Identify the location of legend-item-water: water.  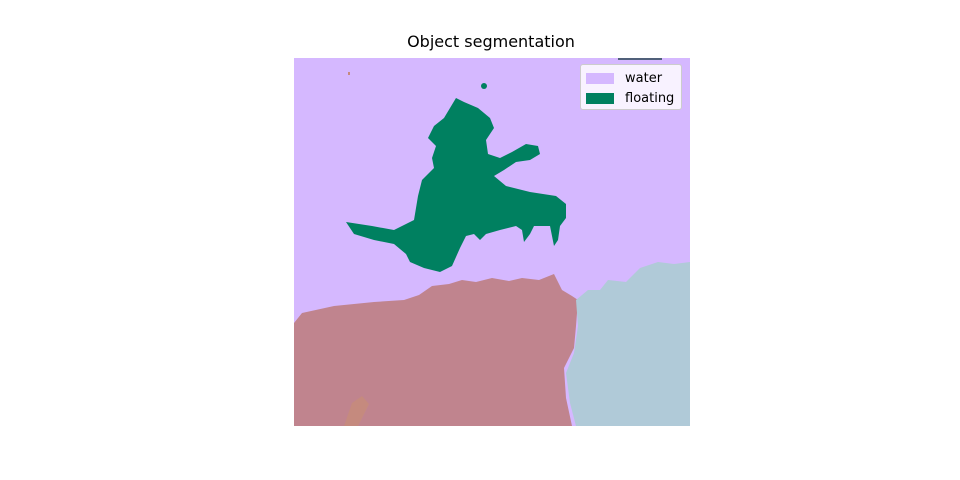
(633, 78).